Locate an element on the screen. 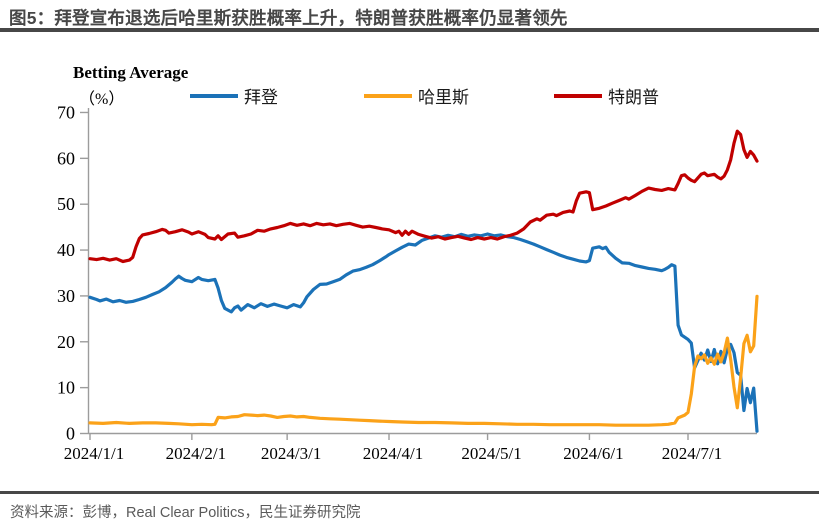  y-tick-label: 50 is located at coordinates (66, 204).